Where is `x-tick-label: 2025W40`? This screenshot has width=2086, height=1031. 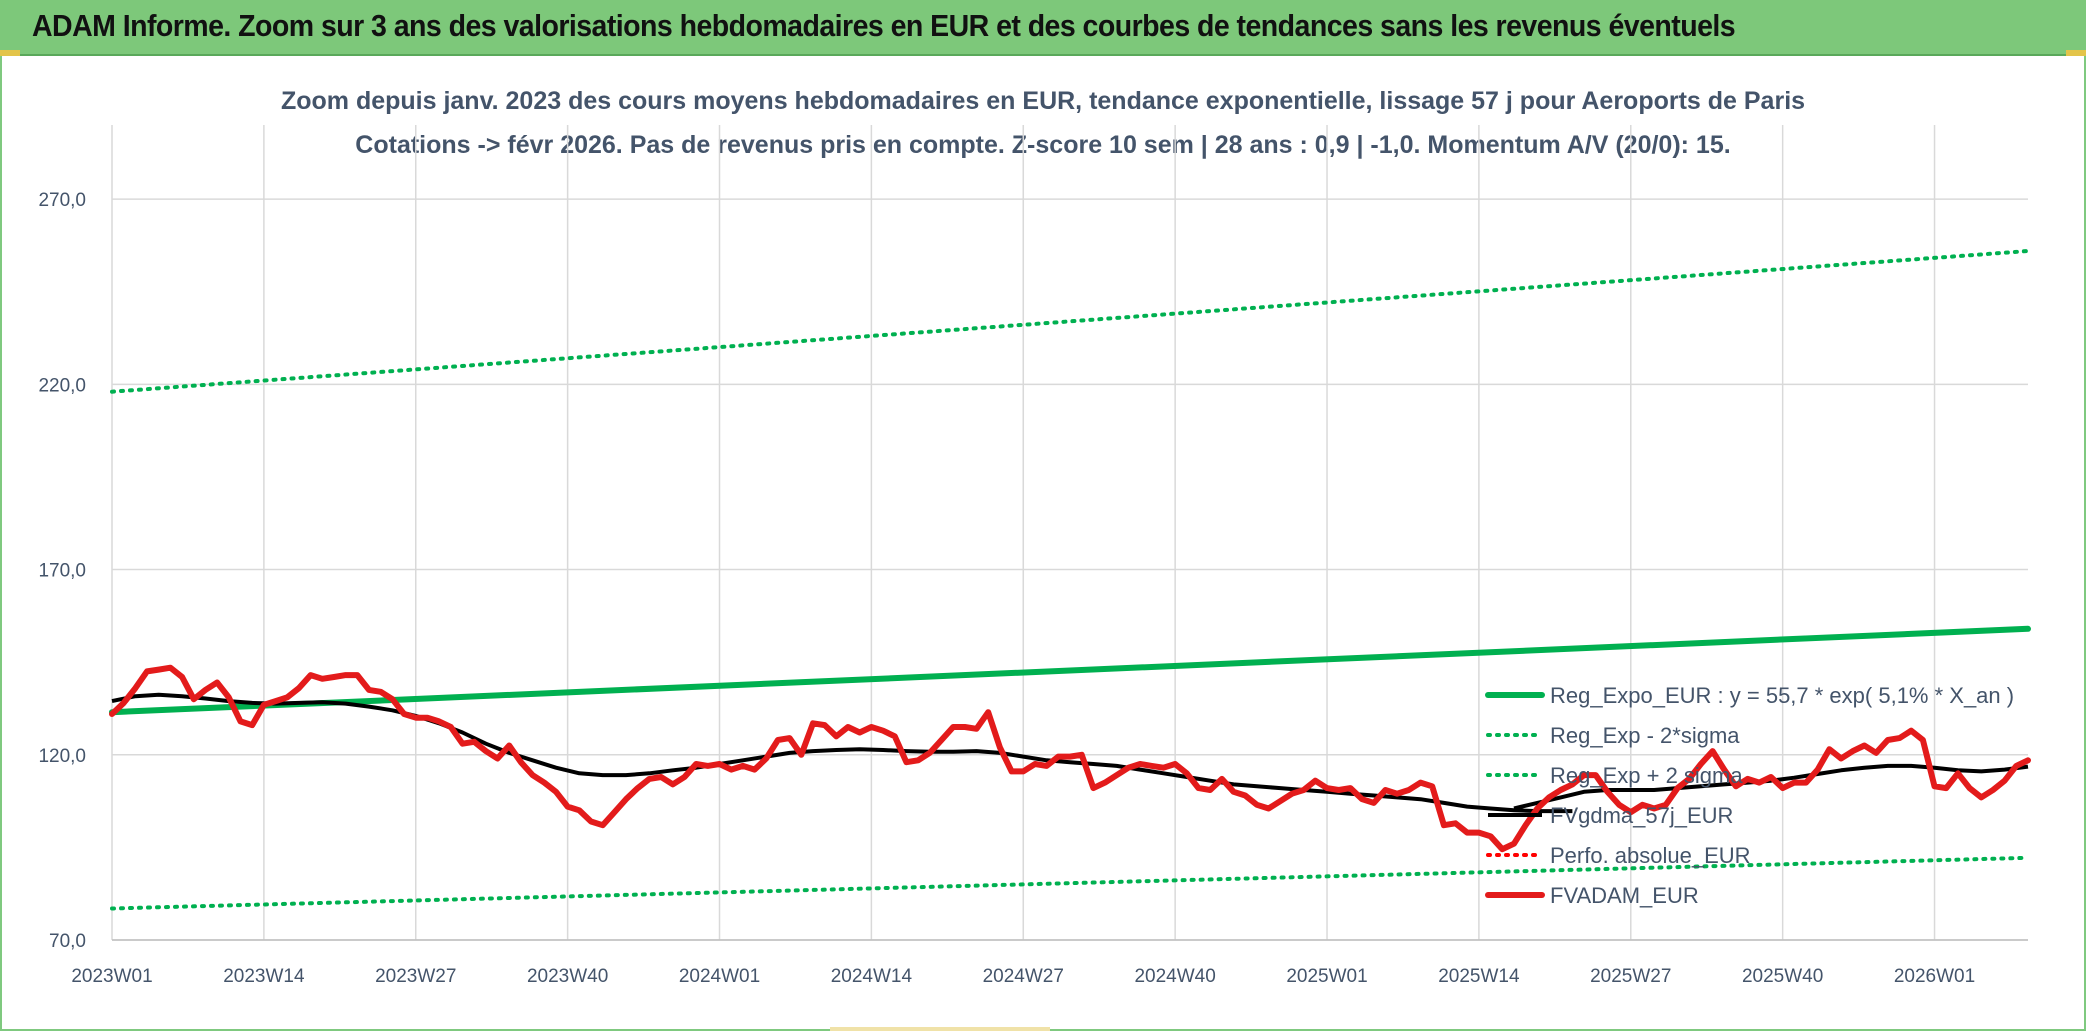 x-tick-label: 2025W40 is located at coordinates (1782, 976).